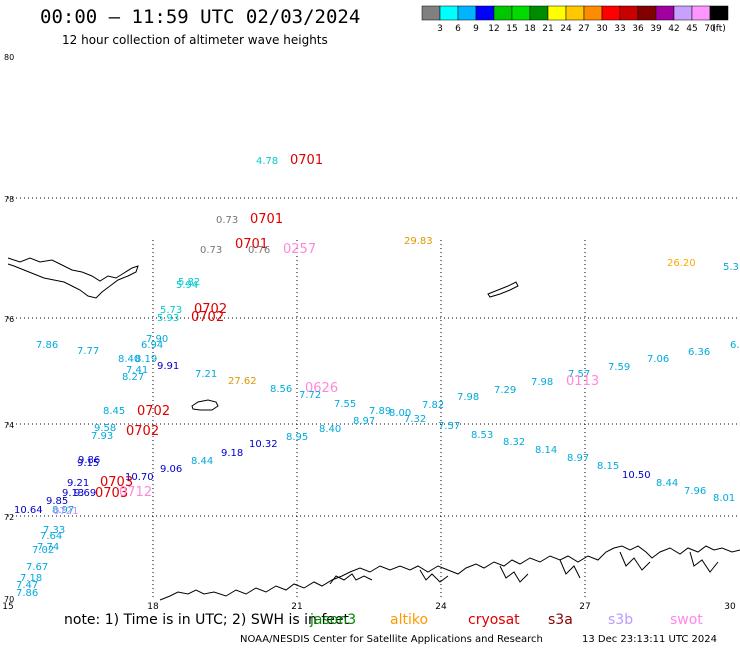  I want to click on color-legend: 3 6 9 12 15 18 21 24 27 30 33 36 39 42 45 70(ft), so click(575, 19).